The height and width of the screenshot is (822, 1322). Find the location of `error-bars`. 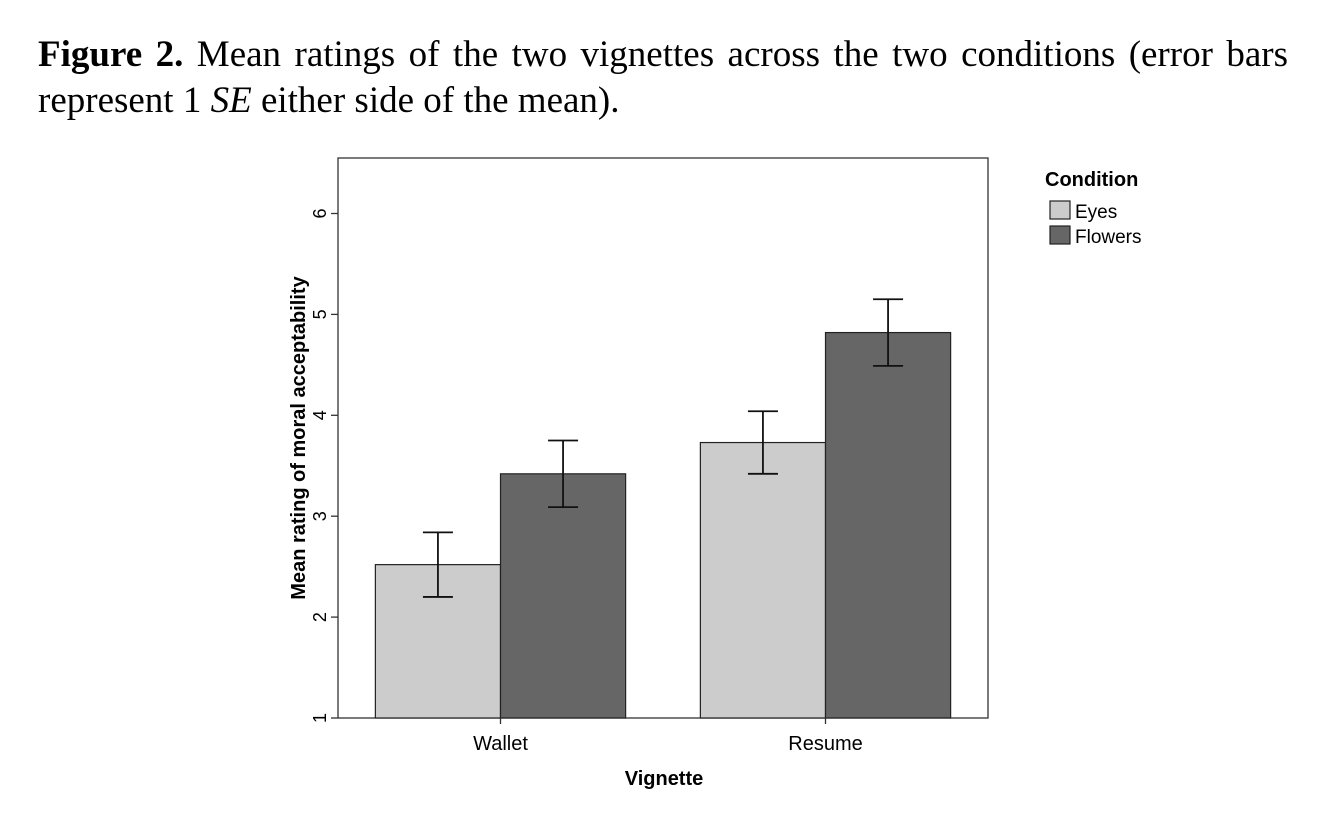

error-bars is located at coordinates (663, 448).